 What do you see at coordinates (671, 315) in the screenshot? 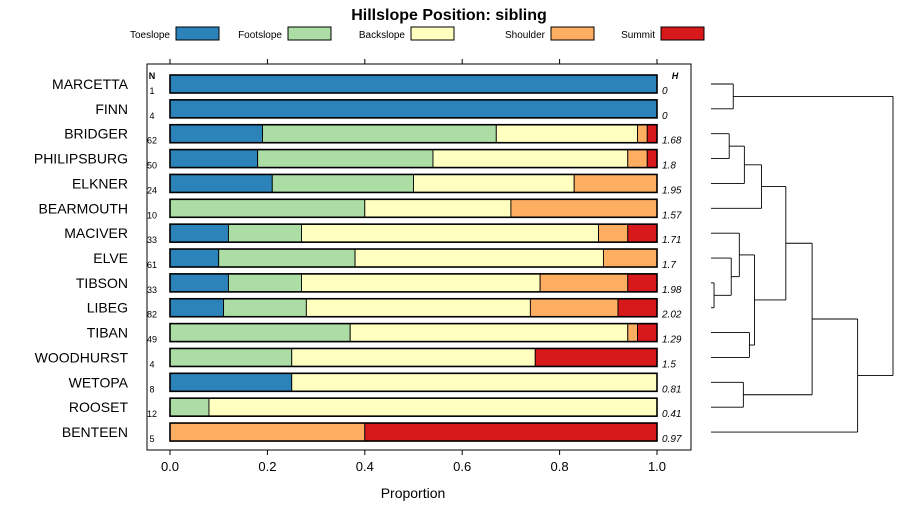
I see `h-value-libeg: 2.02` at bounding box center [671, 315].